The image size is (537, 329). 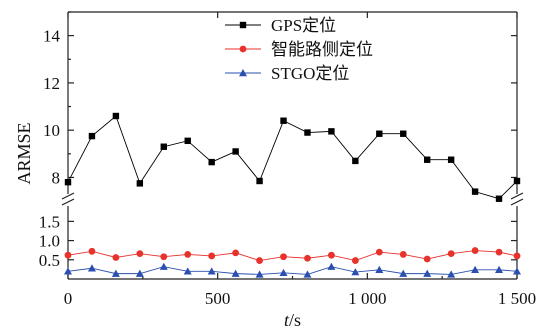 What do you see at coordinates (367, 298) in the screenshot?
I see `x-tick-label: 1 000` at bounding box center [367, 298].